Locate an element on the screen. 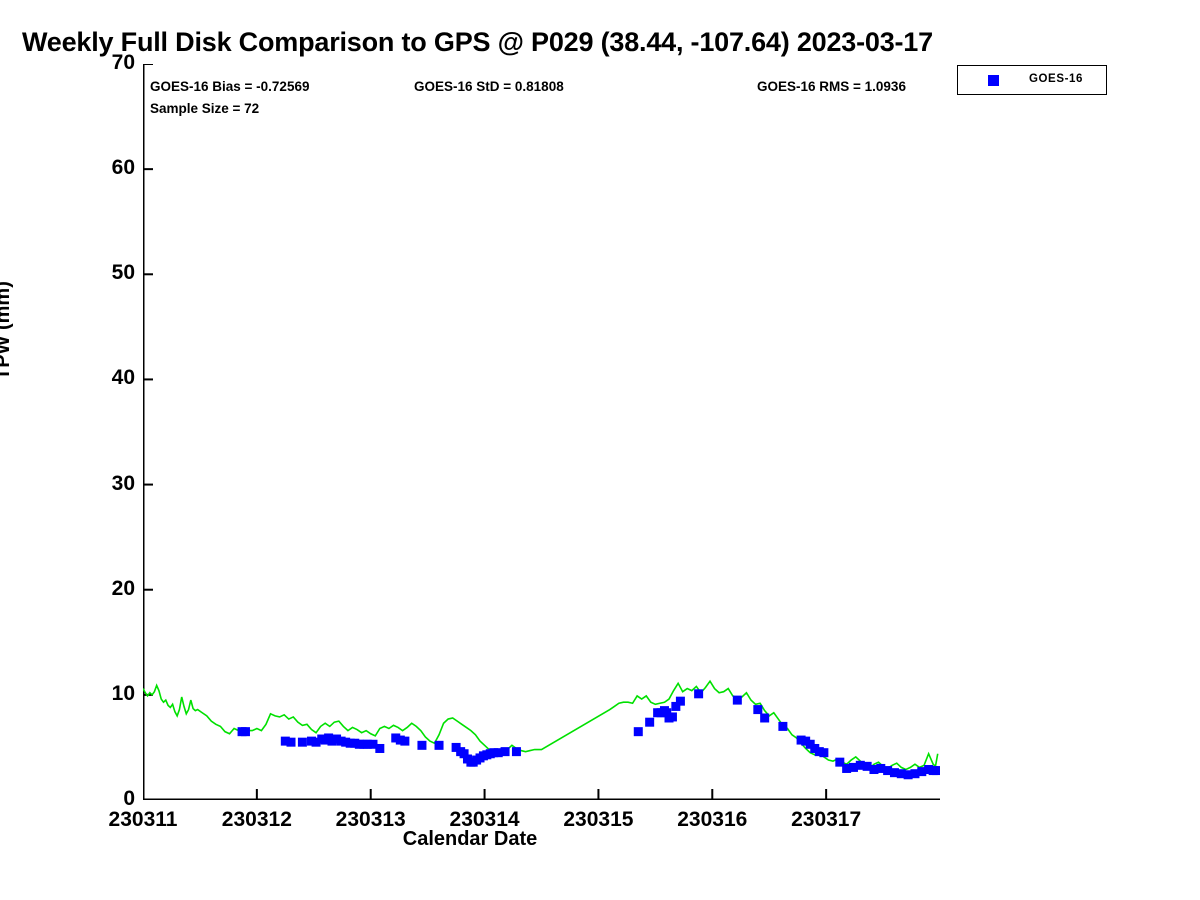 Image resolution: width=1200 pixels, height=900 pixels. y-tick-label: 40 is located at coordinates (123, 378).